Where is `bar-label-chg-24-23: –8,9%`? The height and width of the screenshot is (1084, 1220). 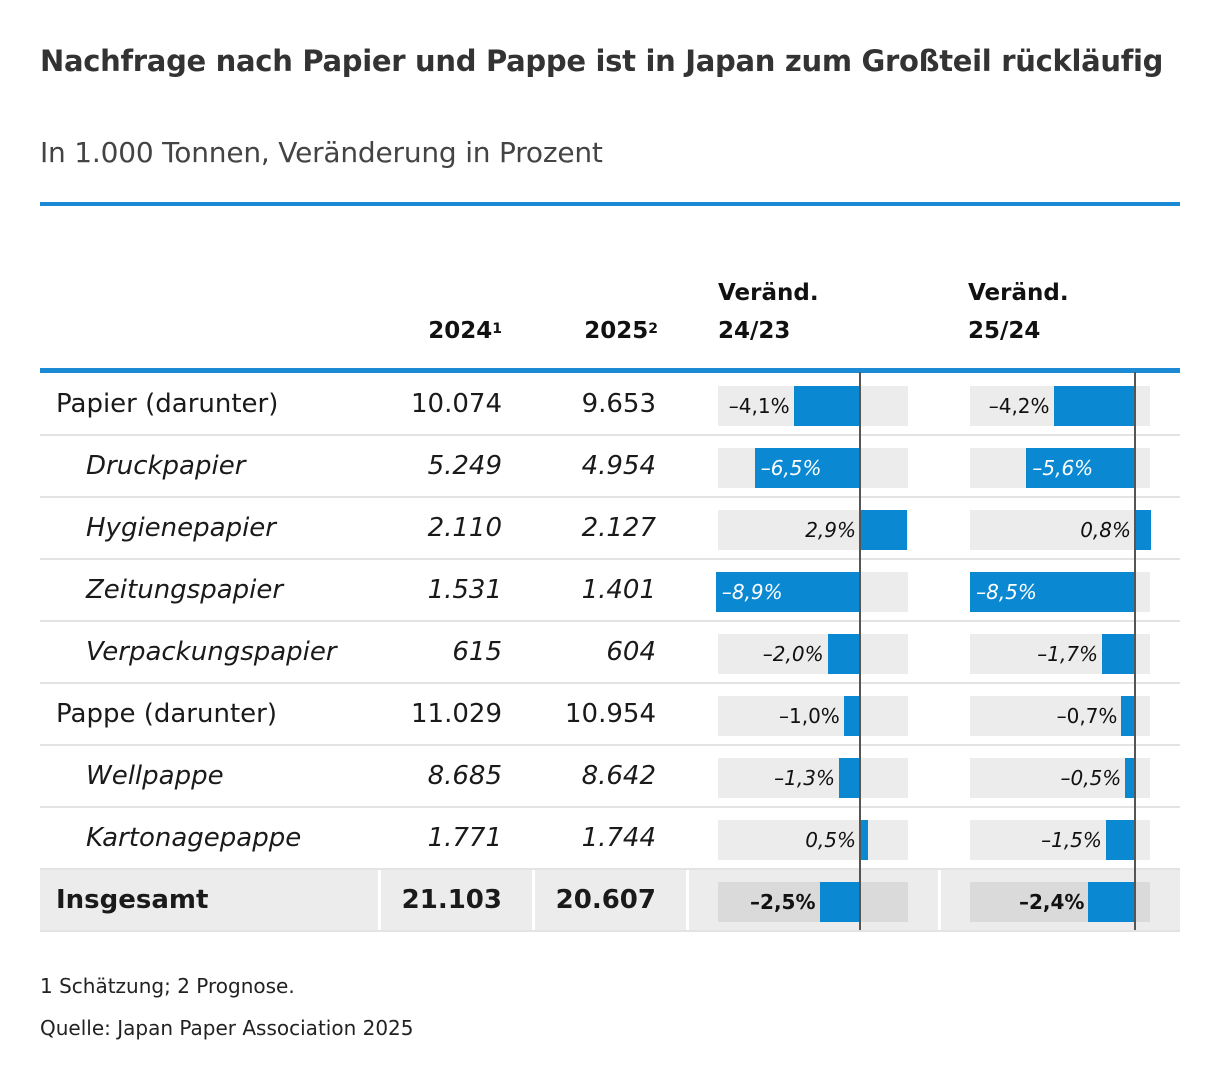 bar-label-chg-24-23: –8,9% is located at coordinates (752, 592).